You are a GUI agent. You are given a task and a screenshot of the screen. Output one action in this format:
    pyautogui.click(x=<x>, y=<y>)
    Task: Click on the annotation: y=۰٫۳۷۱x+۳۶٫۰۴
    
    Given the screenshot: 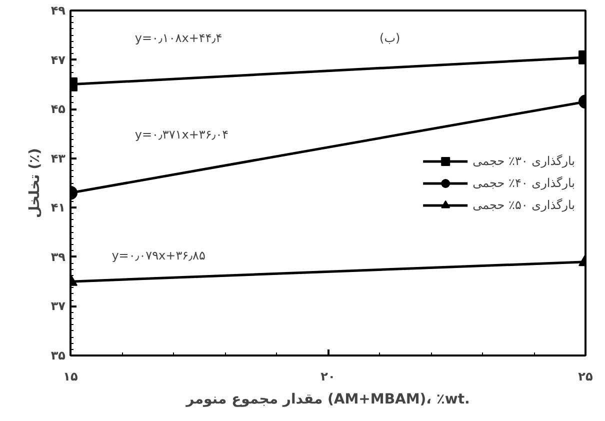 What is the action you would take?
    pyautogui.click(x=181, y=135)
    